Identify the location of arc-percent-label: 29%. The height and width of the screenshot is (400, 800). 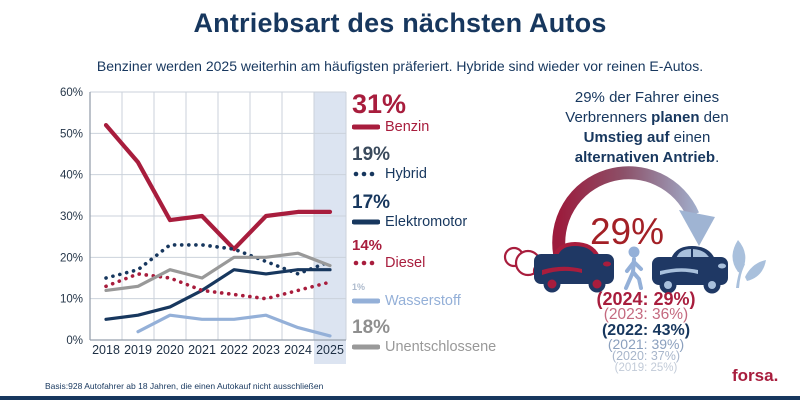
(627, 231).